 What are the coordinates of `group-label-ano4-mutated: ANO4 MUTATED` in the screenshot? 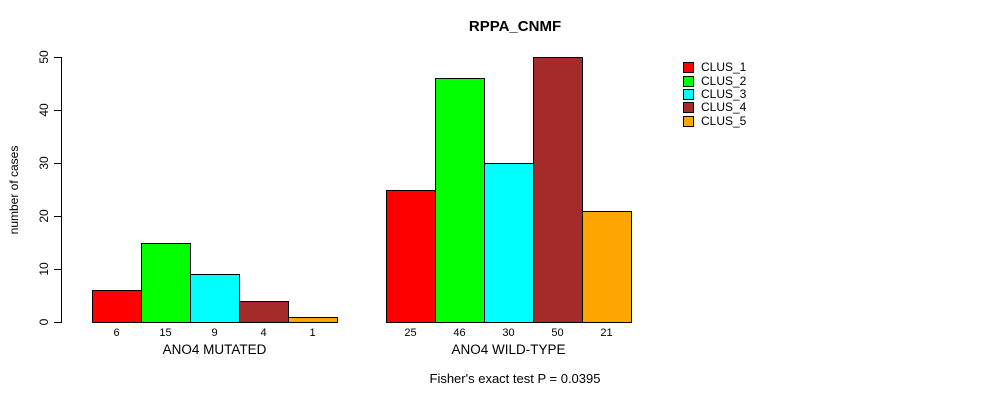 It's located at (214, 349).